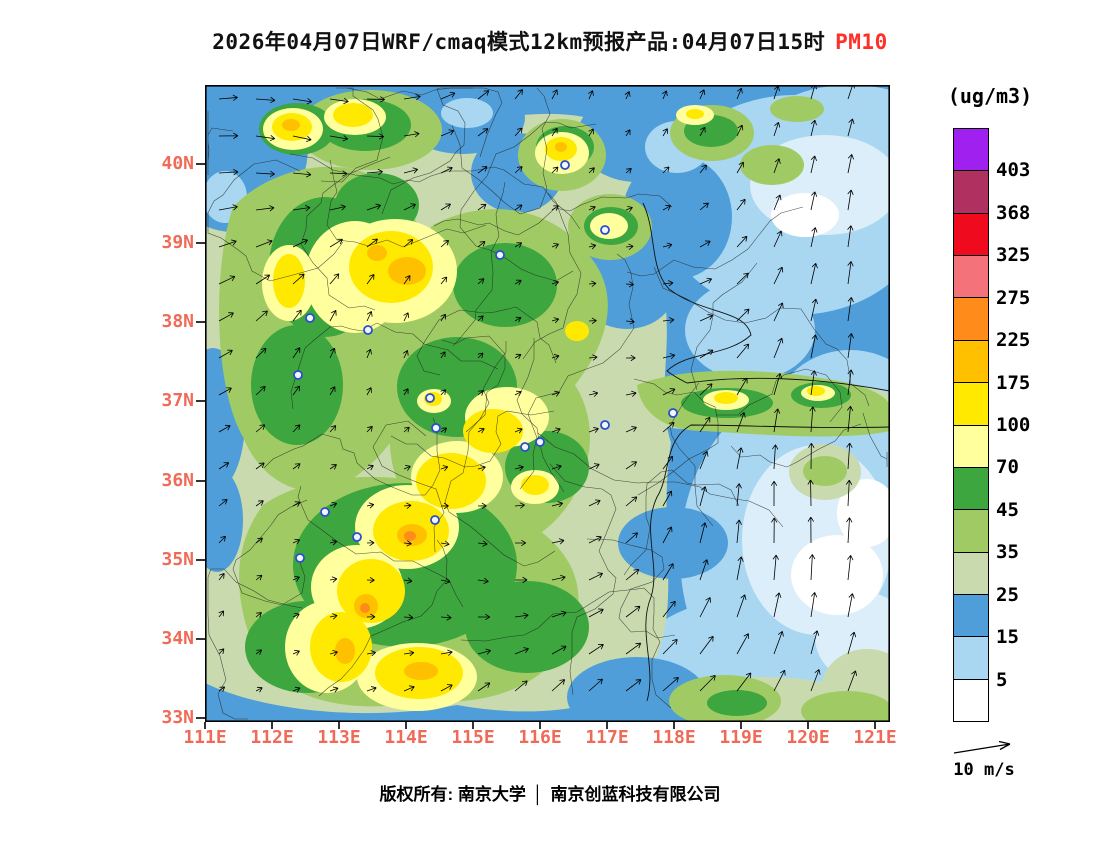  I want to click on lon-label: 115E, so click(473, 737).